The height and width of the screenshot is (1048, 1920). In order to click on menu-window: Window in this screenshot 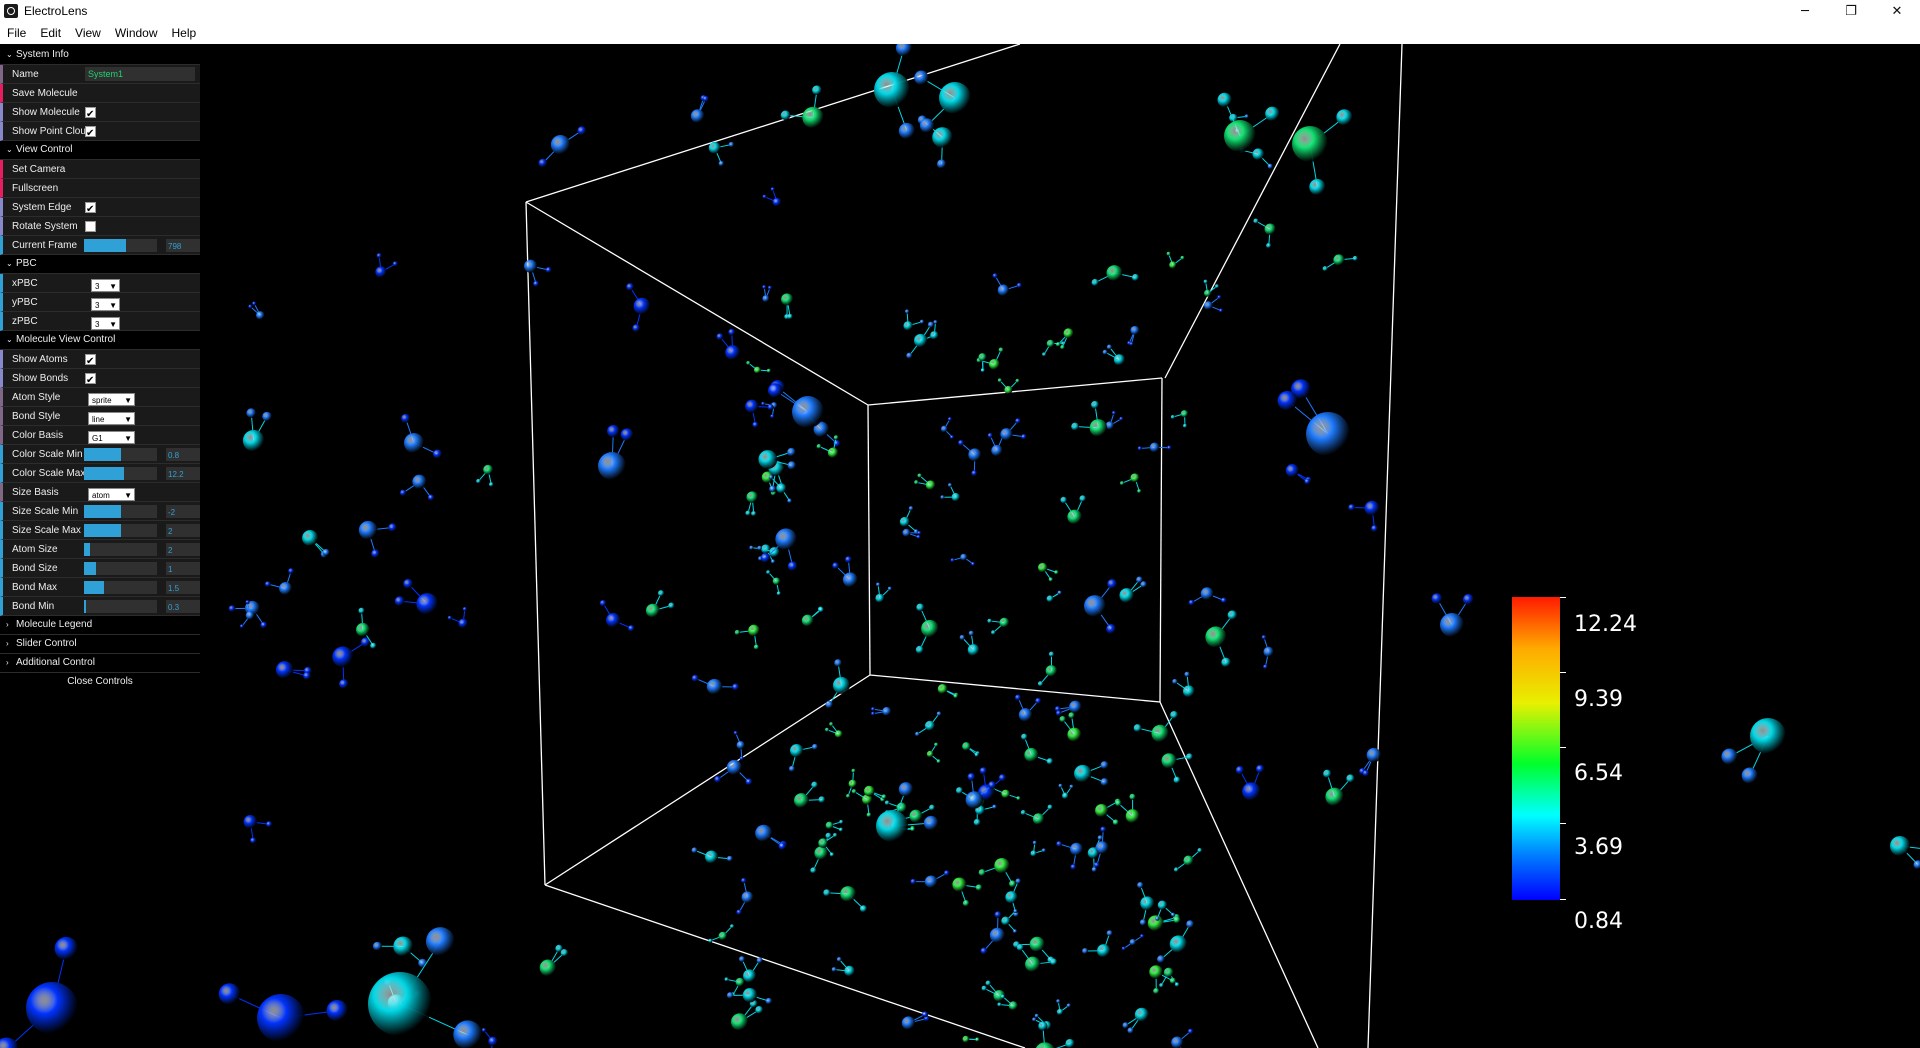, I will do `click(136, 33)`.